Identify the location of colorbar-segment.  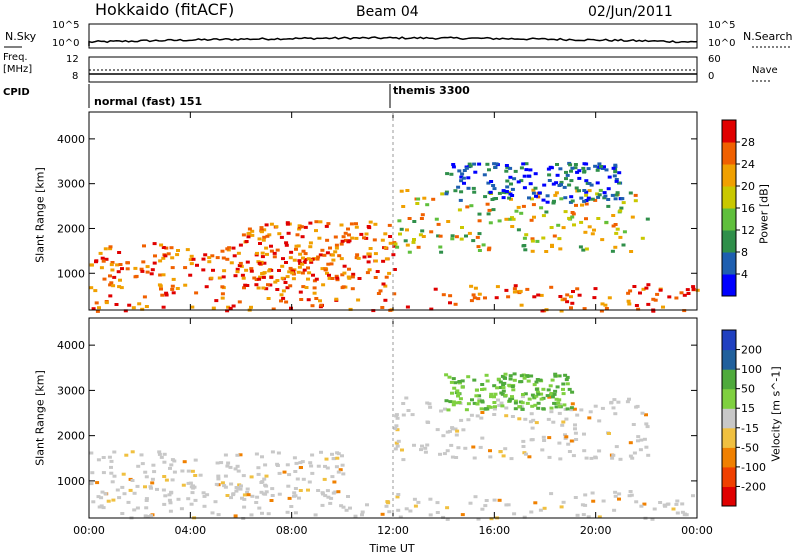
(729, 457).